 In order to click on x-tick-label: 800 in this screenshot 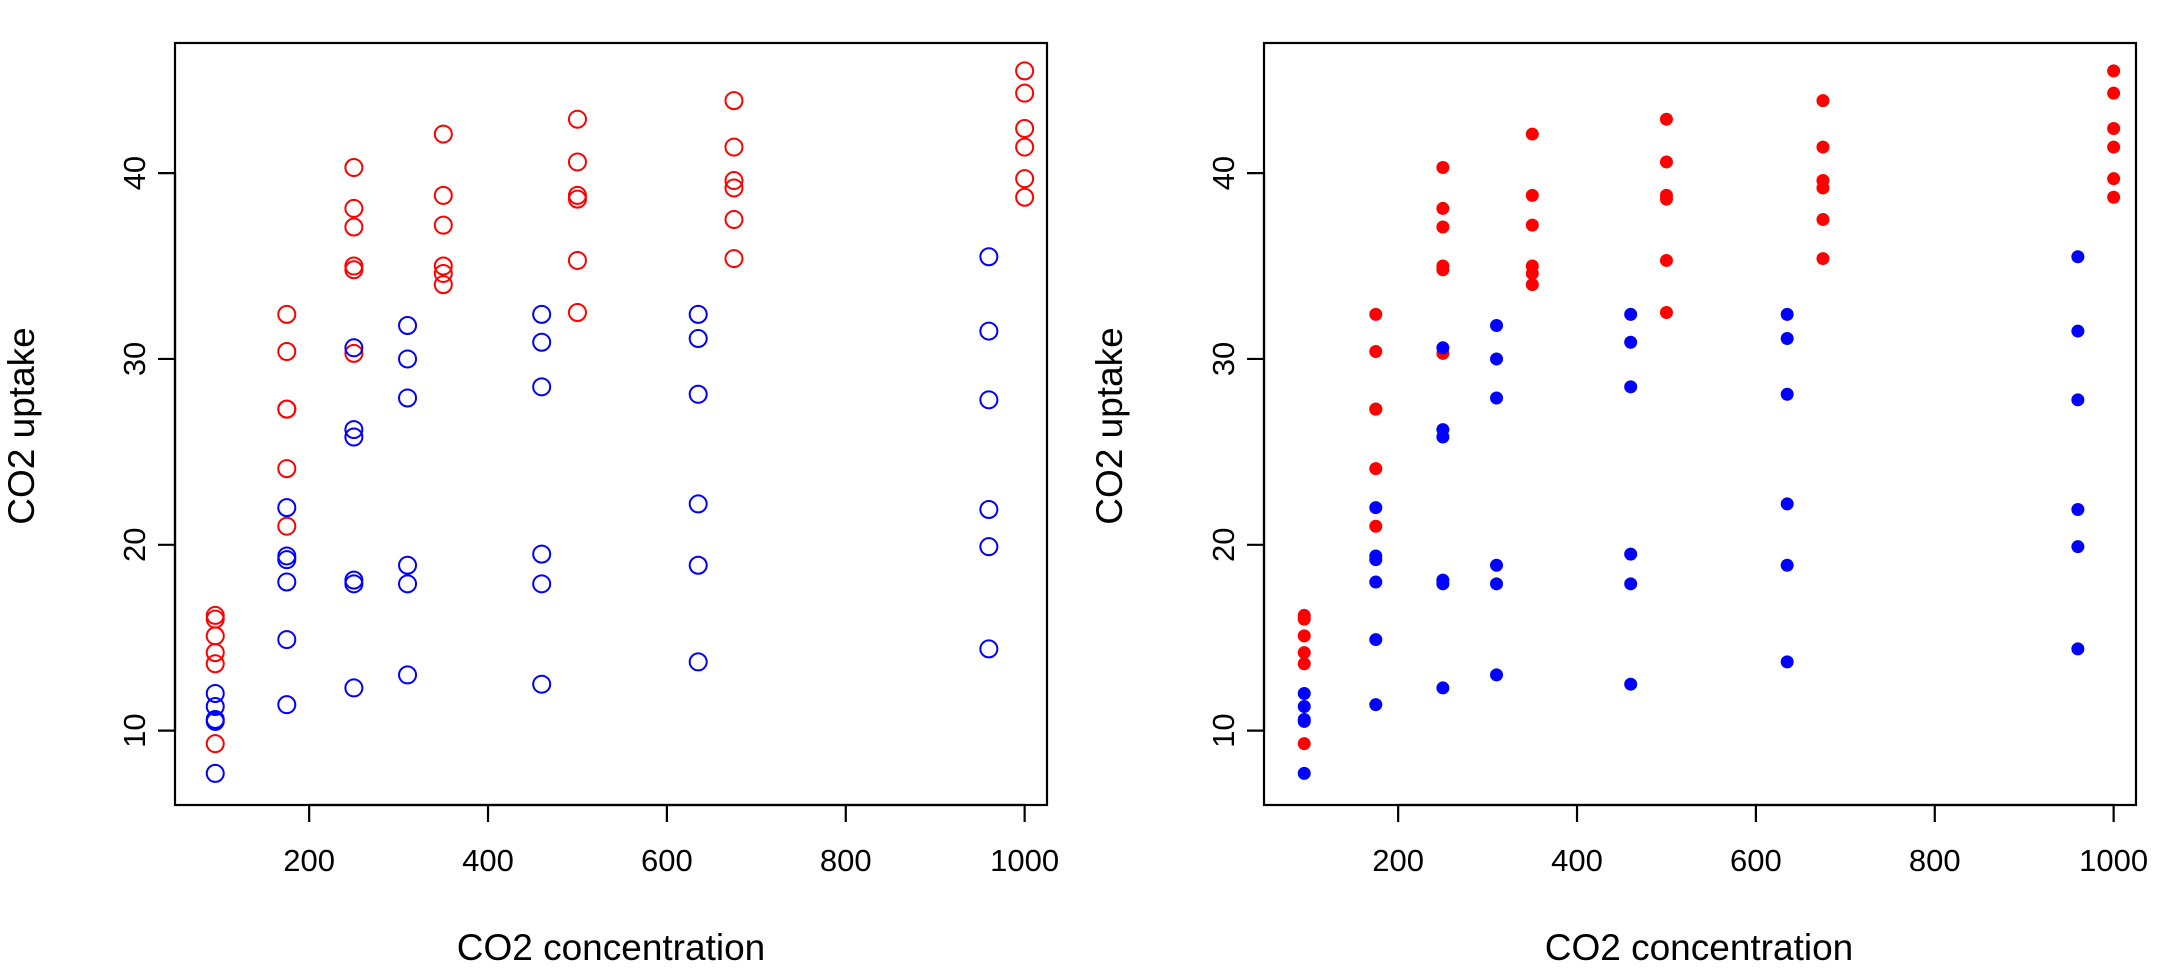, I will do `click(846, 860)`.